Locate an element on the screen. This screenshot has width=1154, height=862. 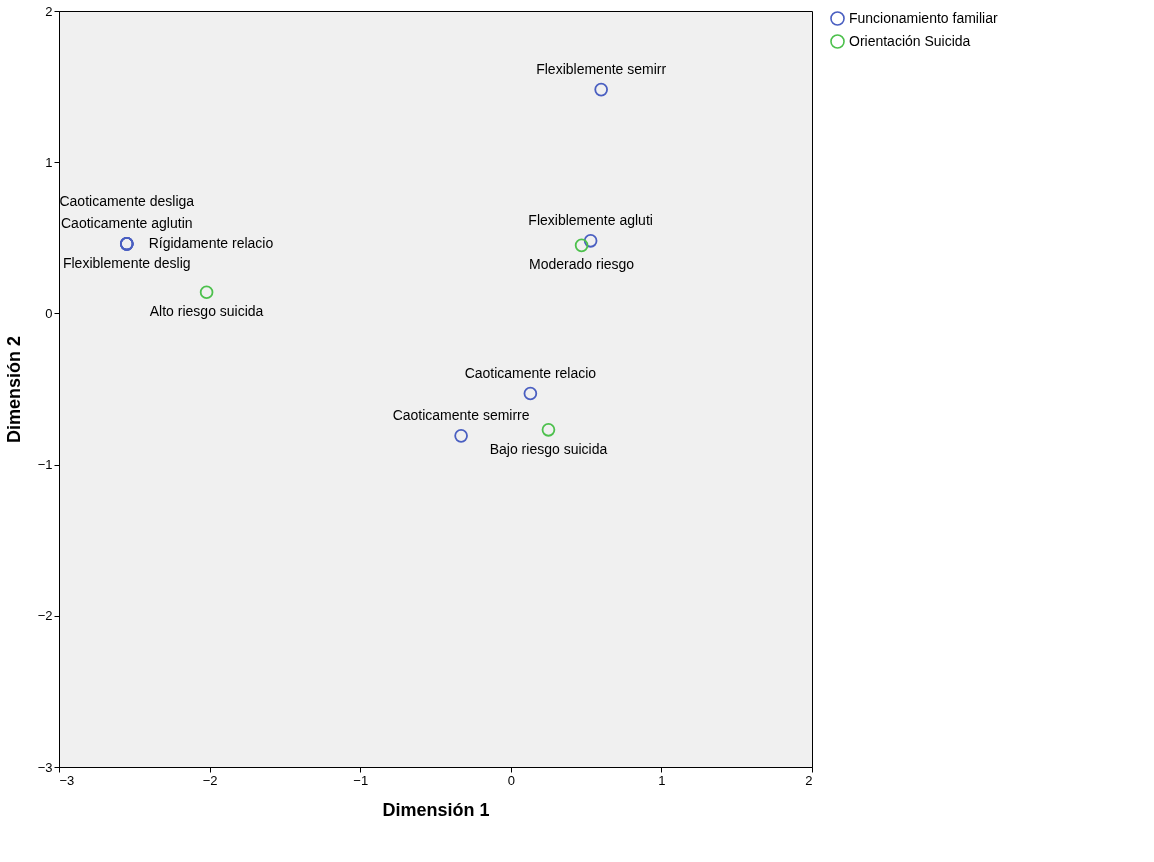
annotation: Flexiblemente semirr is located at coordinates (601, 68).